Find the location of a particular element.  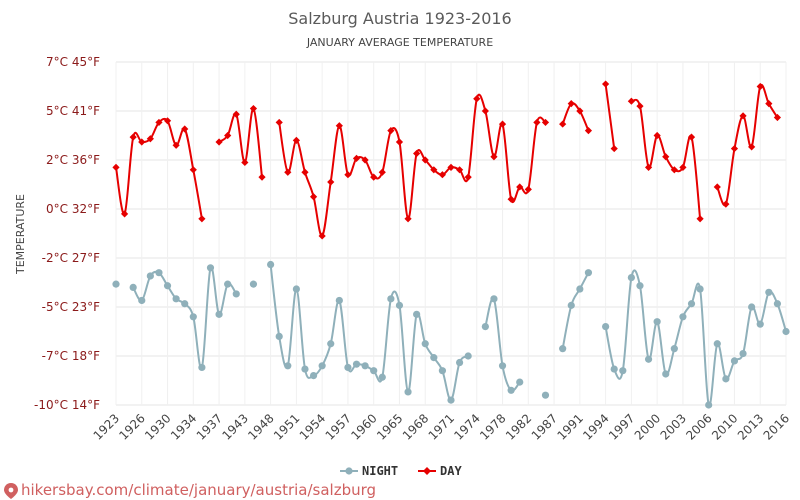

x-tick-label: 1951 is located at coordinates (286, 426).